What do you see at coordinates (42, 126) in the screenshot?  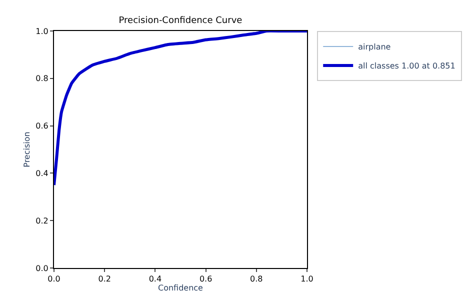 I see `y-tick-label: 0.6` at bounding box center [42, 126].